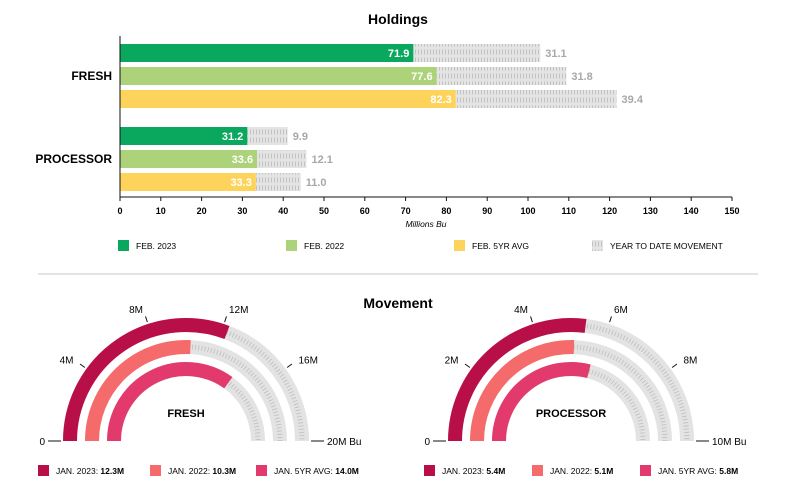 This screenshot has height=495, width=798. Describe the element at coordinates (202, 211) in the screenshot. I see `x-tick-label: 20` at that location.